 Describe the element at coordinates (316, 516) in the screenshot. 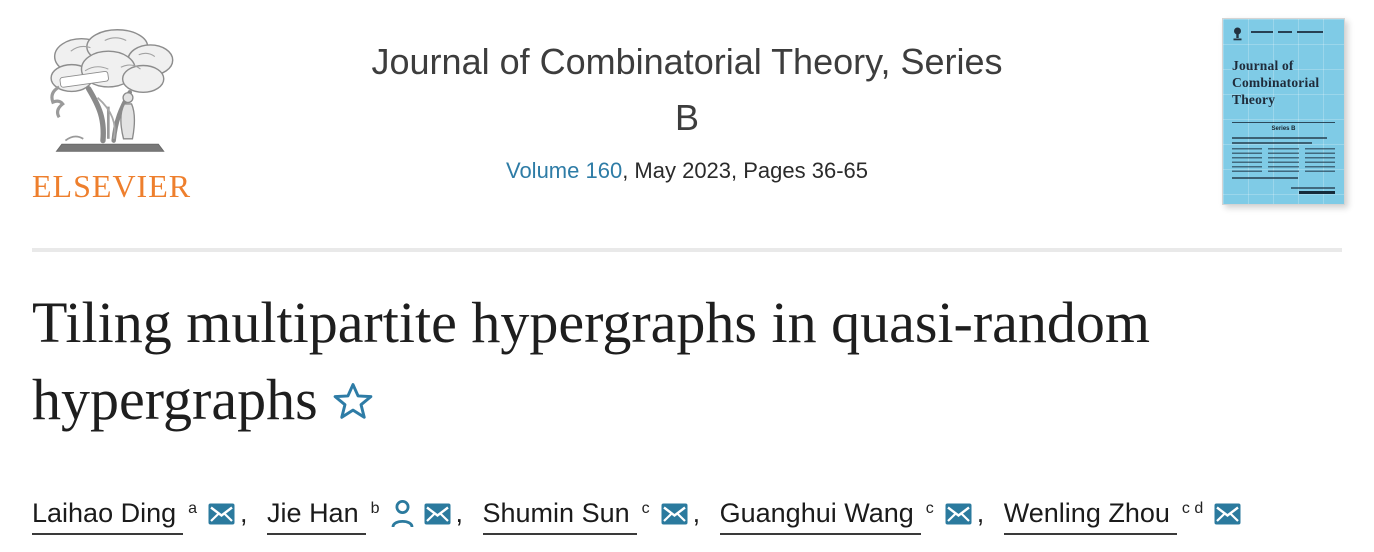

I see `author-link: Jie Han` at that location.